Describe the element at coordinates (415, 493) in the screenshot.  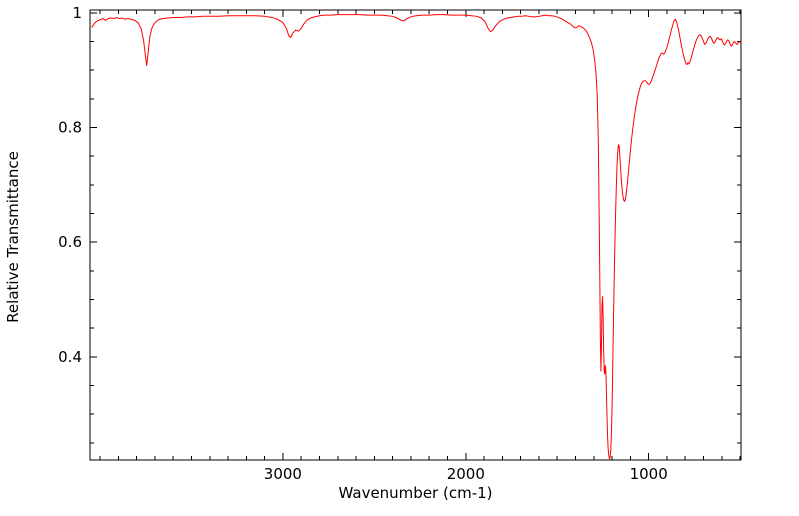
I see `x-axis-label: Wavenumber (cm-1)` at that location.